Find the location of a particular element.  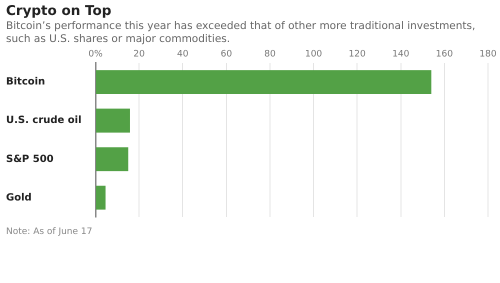

x-tick-label: 20 is located at coordinates (139, 55).